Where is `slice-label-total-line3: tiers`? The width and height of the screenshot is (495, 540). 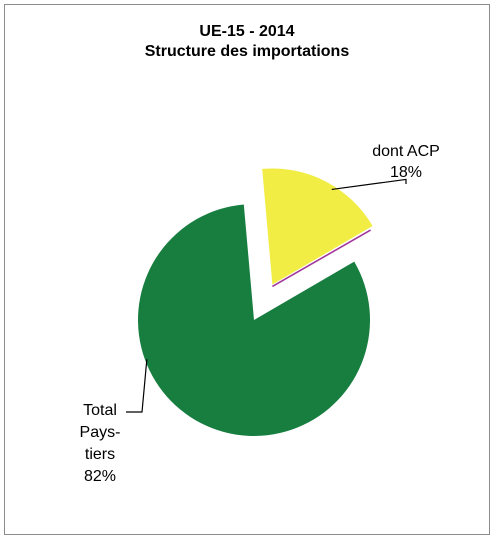
slice-label-total-line3: tiers is located at coordinates (100, 454).